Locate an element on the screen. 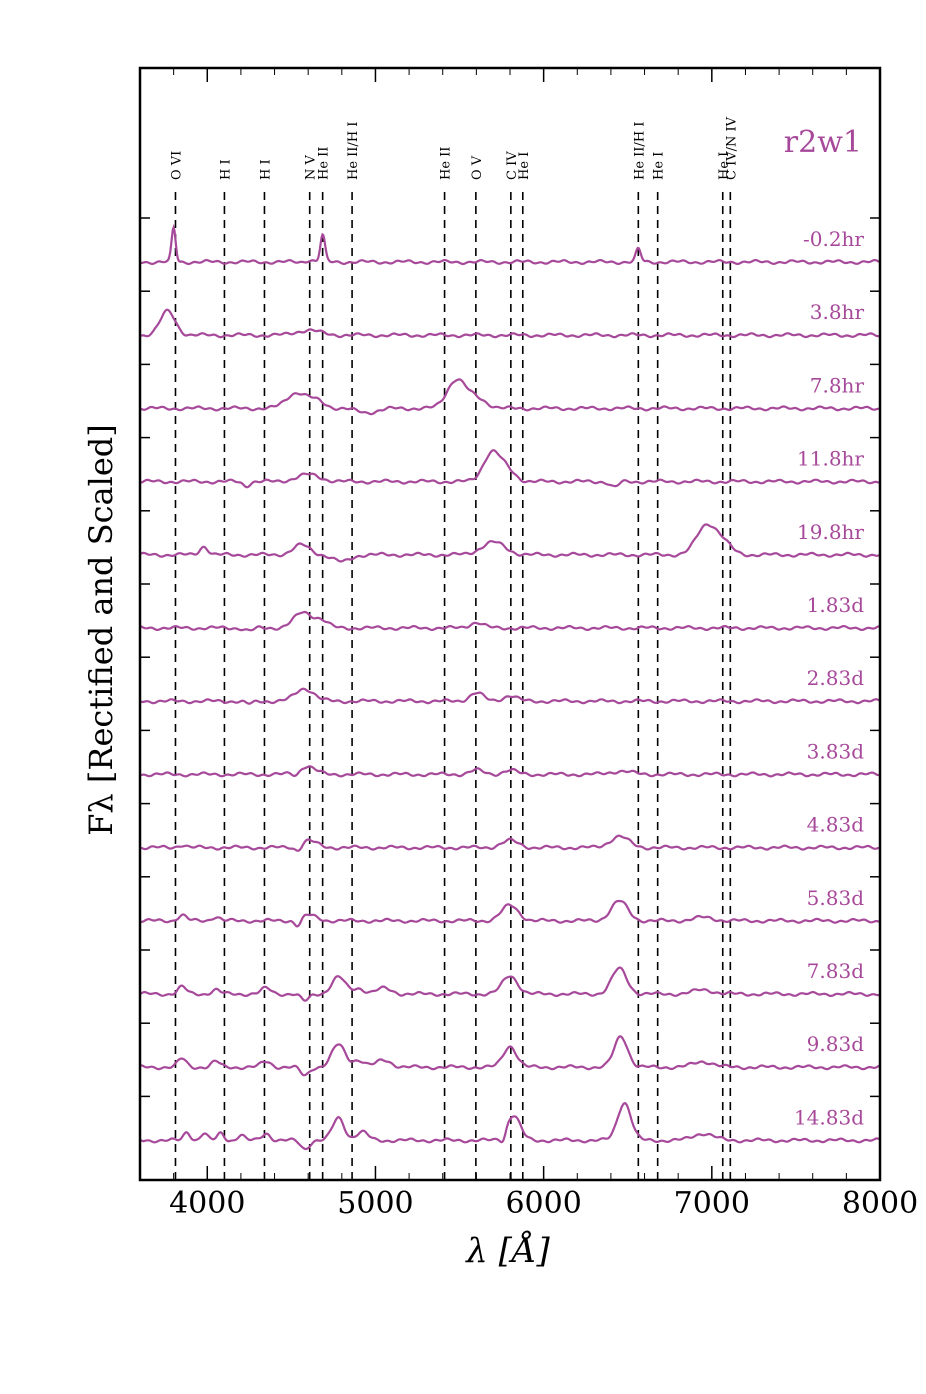 Image resolution: width=926 pixels, height=1394 pixels. series-label: 1.83d is located at coordinates (836, 605).